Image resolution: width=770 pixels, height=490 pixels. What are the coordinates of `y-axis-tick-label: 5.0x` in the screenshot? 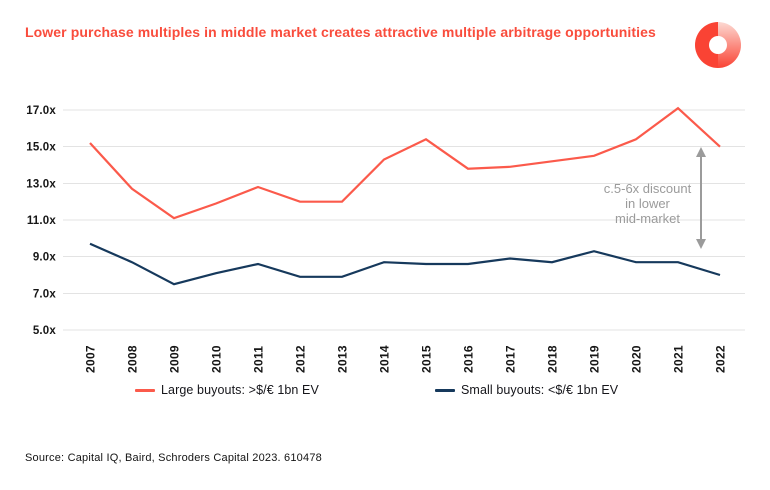 It's located at (45, 331).